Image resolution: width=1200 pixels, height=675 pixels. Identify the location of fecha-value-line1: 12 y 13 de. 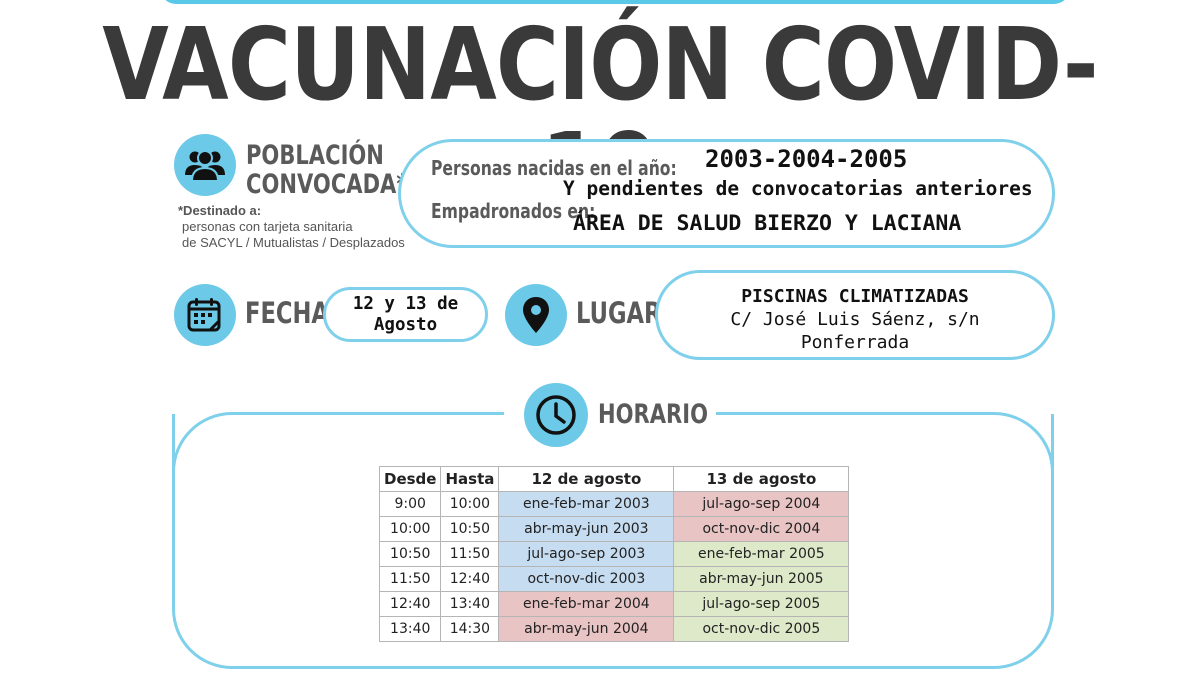
(405, 304).